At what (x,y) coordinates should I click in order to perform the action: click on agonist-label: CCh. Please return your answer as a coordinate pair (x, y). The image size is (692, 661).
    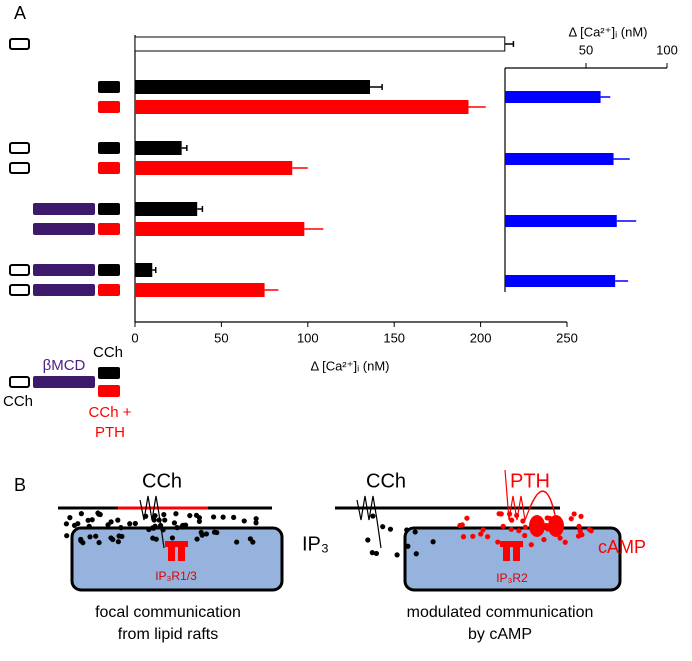
    Looking at the image, I should click on (162, 481).